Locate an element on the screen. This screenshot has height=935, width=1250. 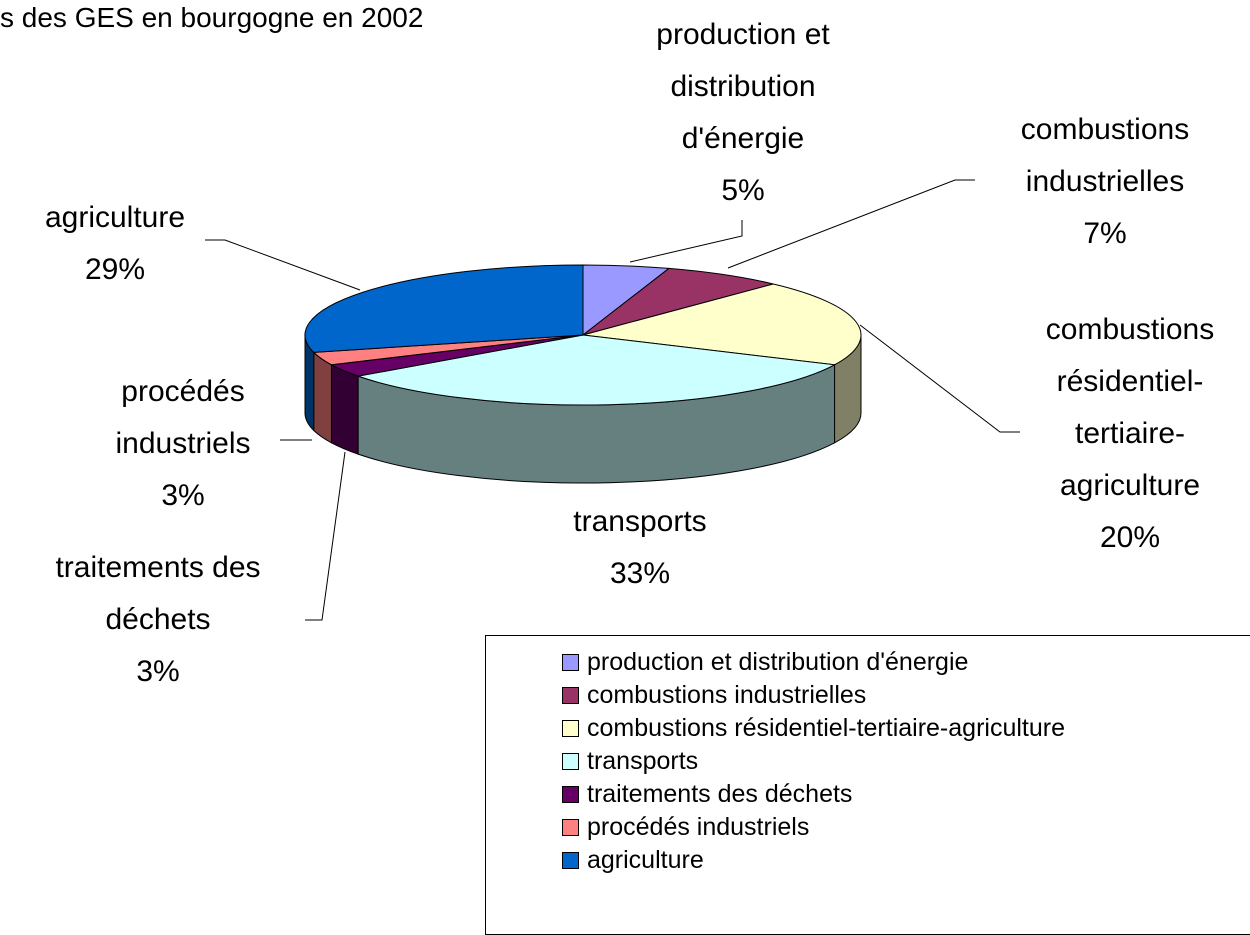
data-label: production et distribution d'énergie 5% is located at coordinates (743, 113).